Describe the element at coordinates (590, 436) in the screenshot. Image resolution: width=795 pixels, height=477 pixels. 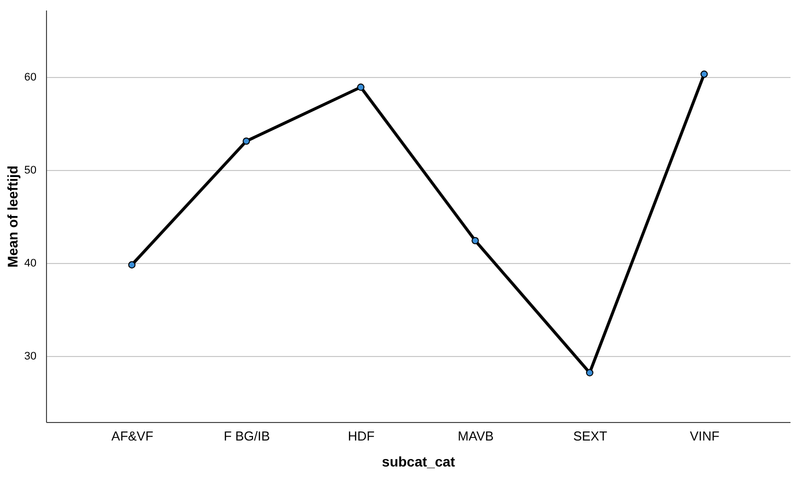
I see `x-tick-label: SEXT` at that location.